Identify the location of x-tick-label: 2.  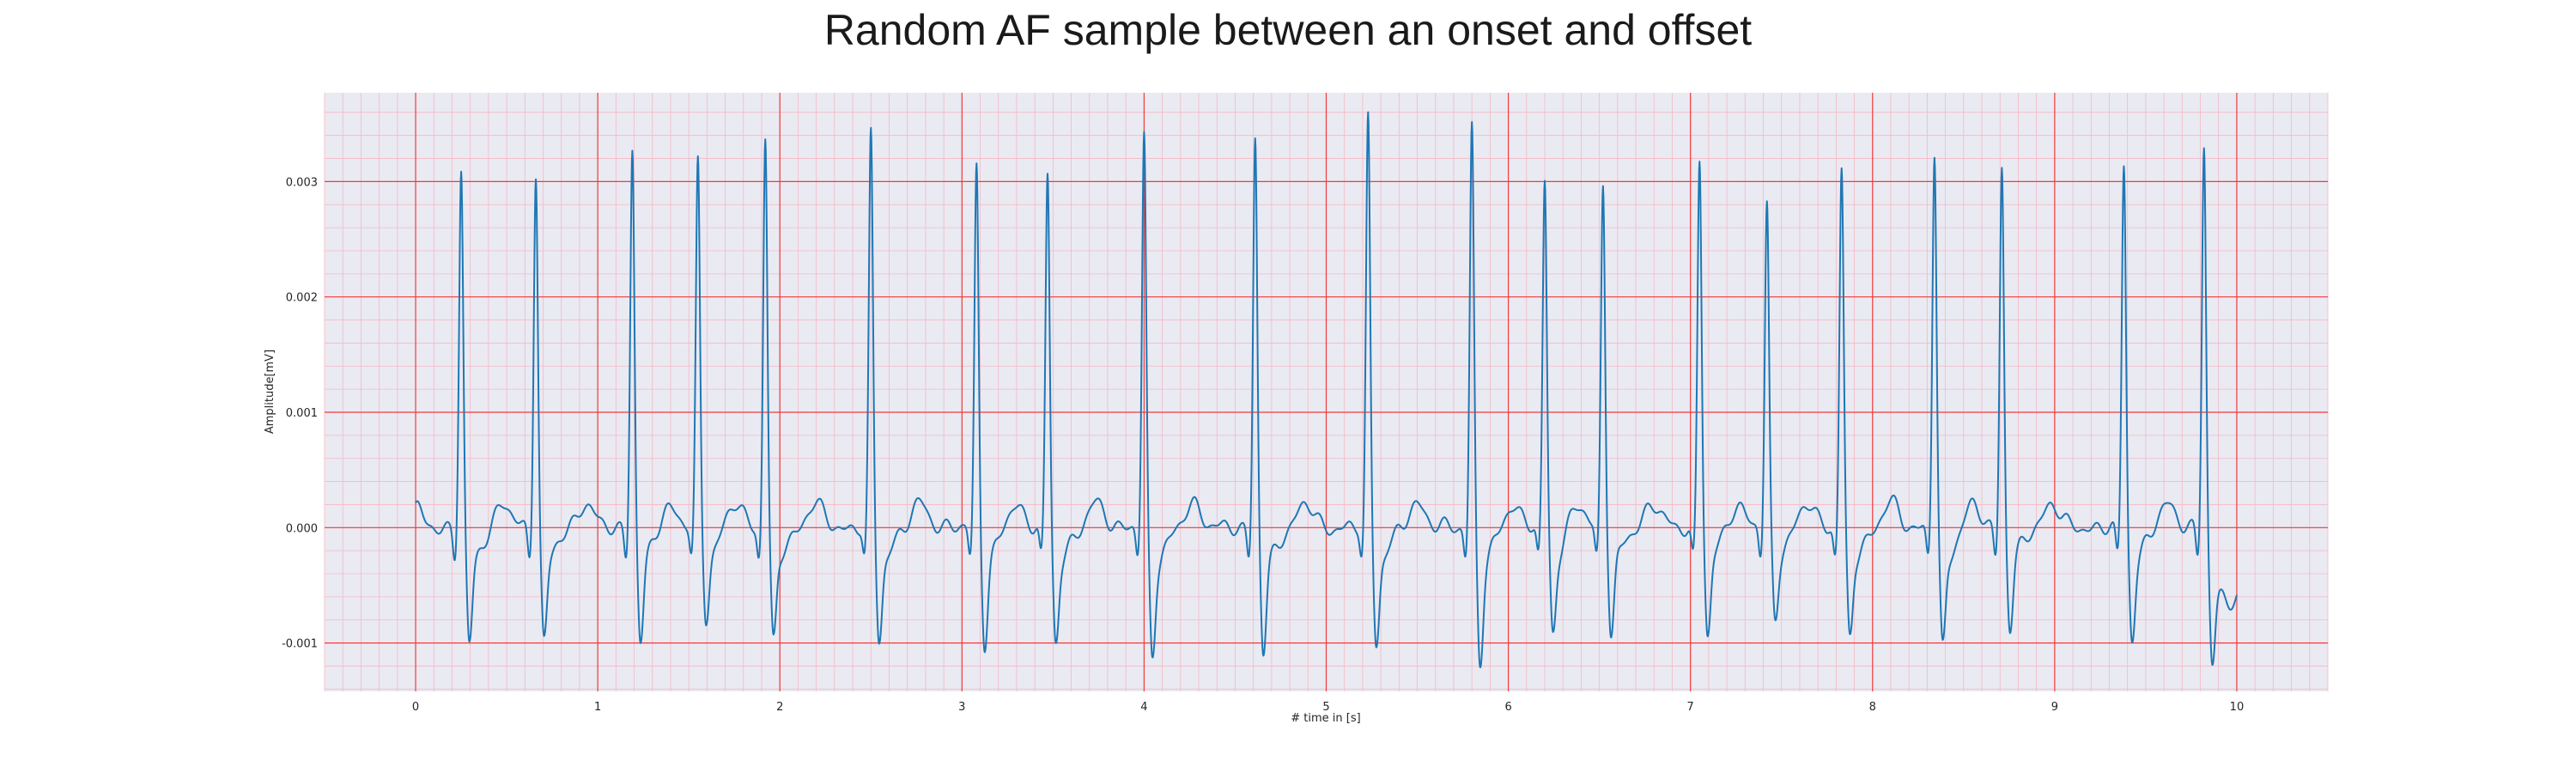
(779, 707).